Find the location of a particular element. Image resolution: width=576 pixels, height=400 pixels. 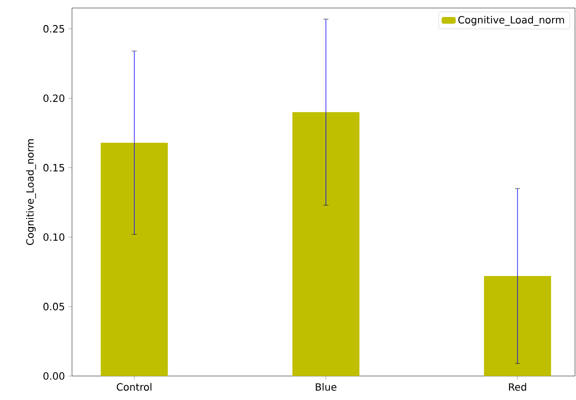

y-tick-label: 0.15 is located at coordinates (53, 168).